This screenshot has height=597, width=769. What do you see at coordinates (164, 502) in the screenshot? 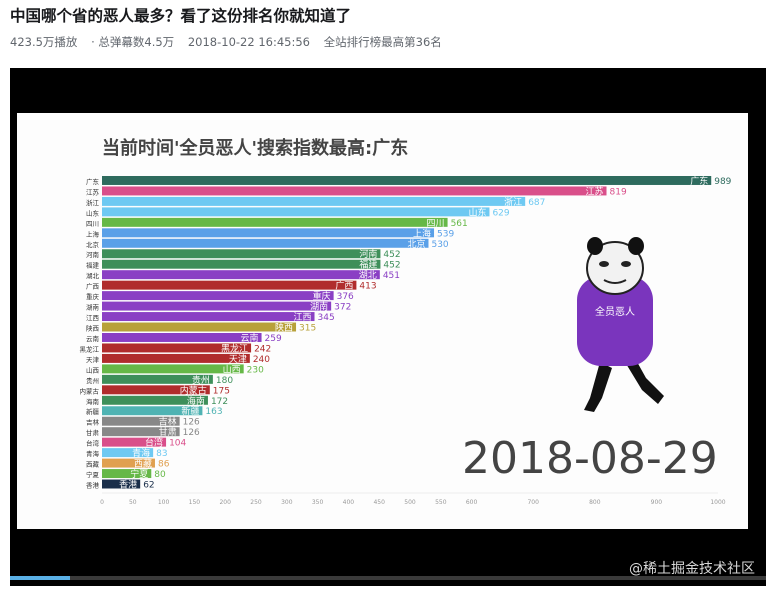
I see `x-tick-label: 100` at bounding box center [164, 502].